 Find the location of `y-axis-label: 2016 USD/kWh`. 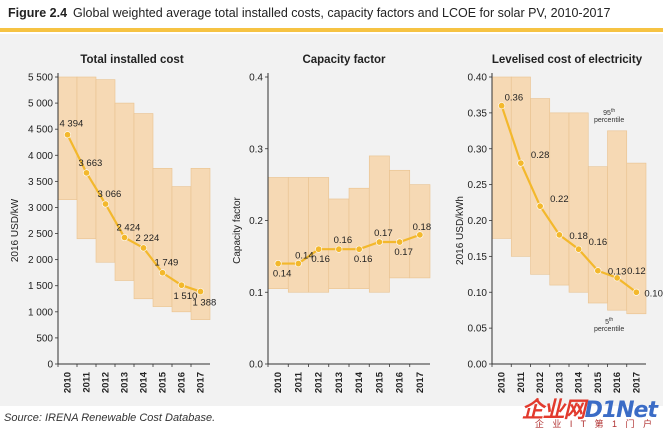

y-axis-label: 2016 USD/kWh is located at coordinates (460, 230).